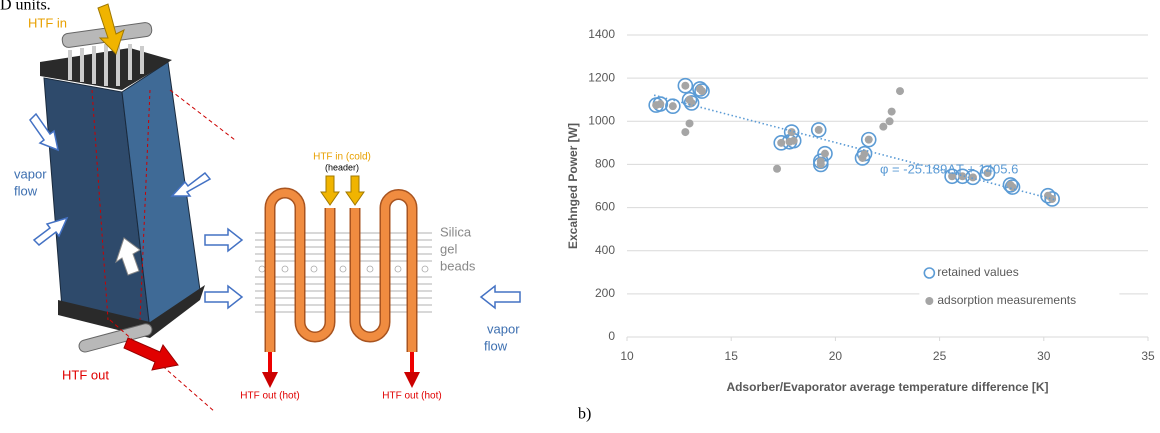 The height and width of the screenshot is (433, 1160). What do you see at coordinates (584, 414) in the screenshot?
I see `panel-label: b)` at bounding box center [584, 414].